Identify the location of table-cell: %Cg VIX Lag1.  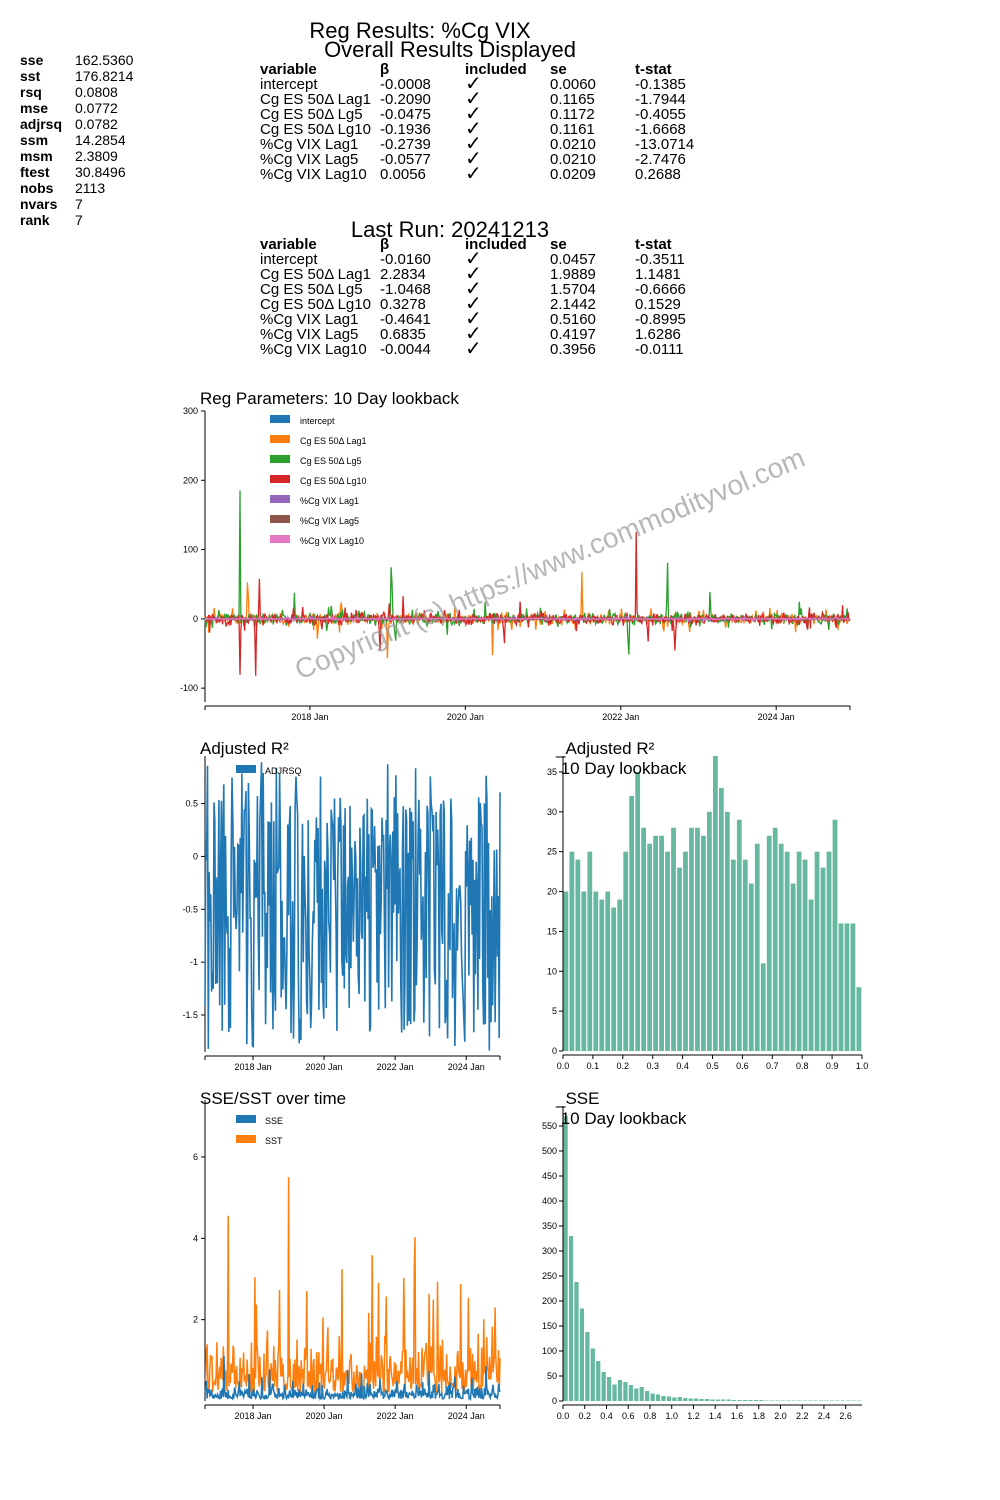
(309, 319).